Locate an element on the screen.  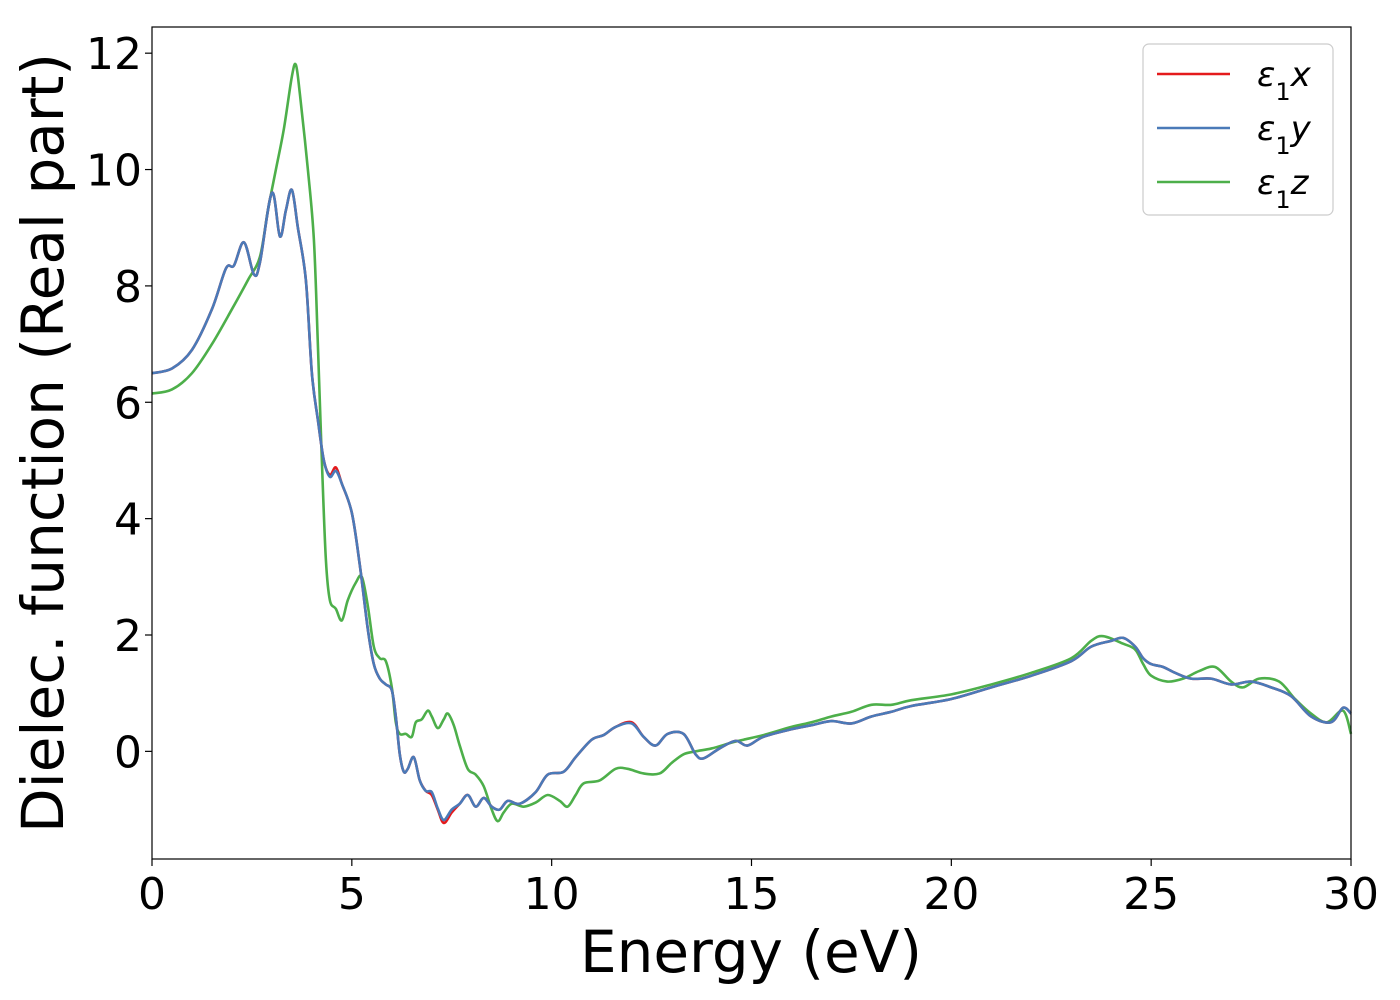
legend-label-x: ε1x is located at coordinates (1284, 80).